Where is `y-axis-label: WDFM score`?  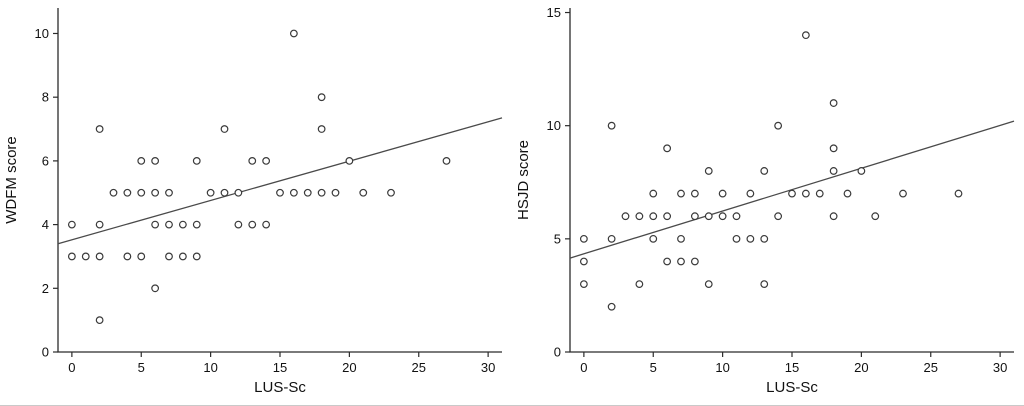
y-axis-label: WDFM score is located at coordinates (11, 180).